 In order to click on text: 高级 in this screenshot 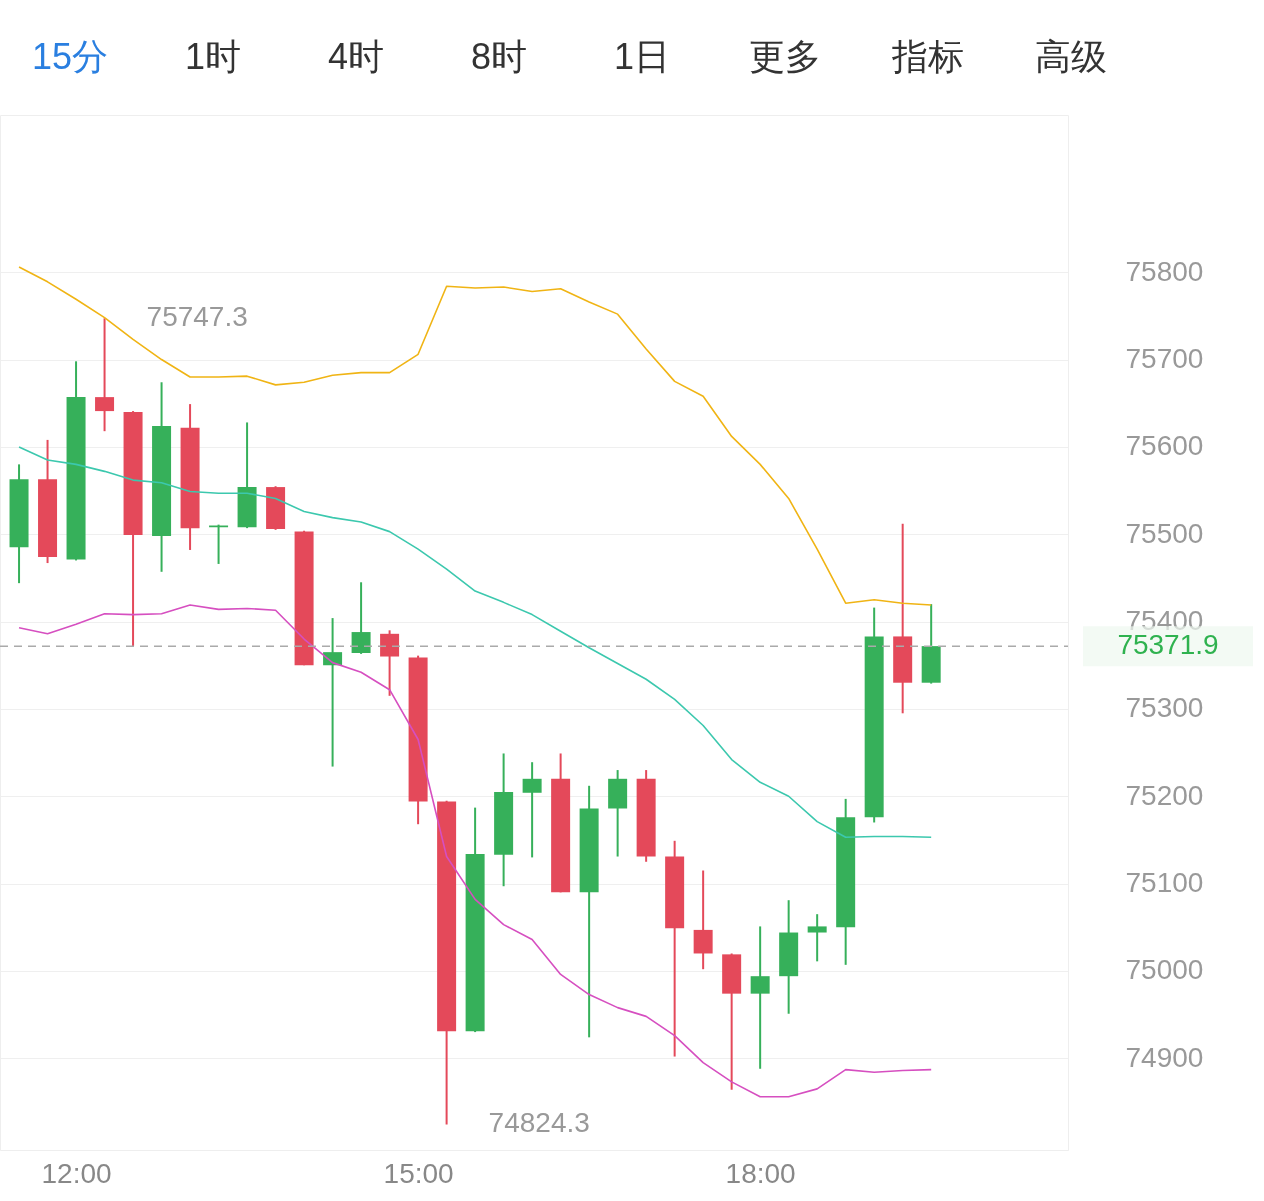, I will do `click(1071, 56)`.